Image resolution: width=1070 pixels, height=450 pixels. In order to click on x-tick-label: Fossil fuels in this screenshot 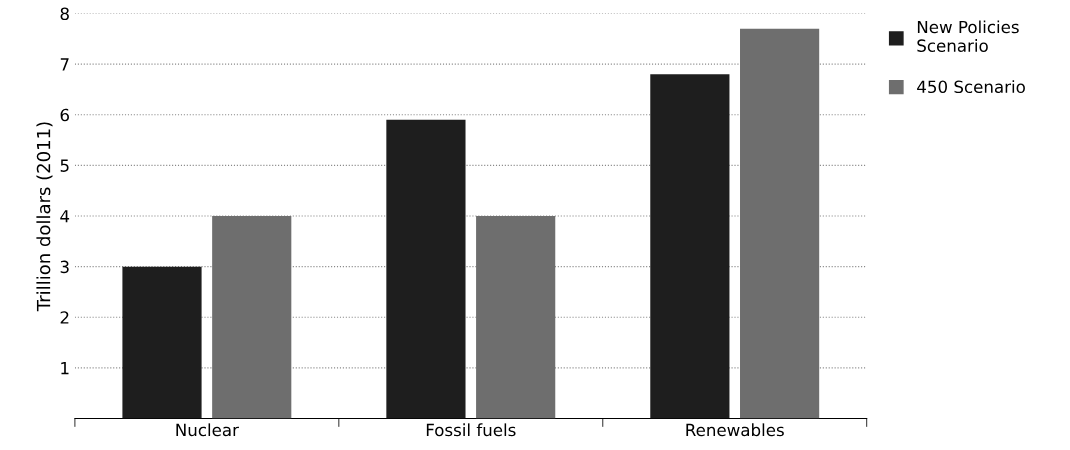, I will do `click(471, 430)`.